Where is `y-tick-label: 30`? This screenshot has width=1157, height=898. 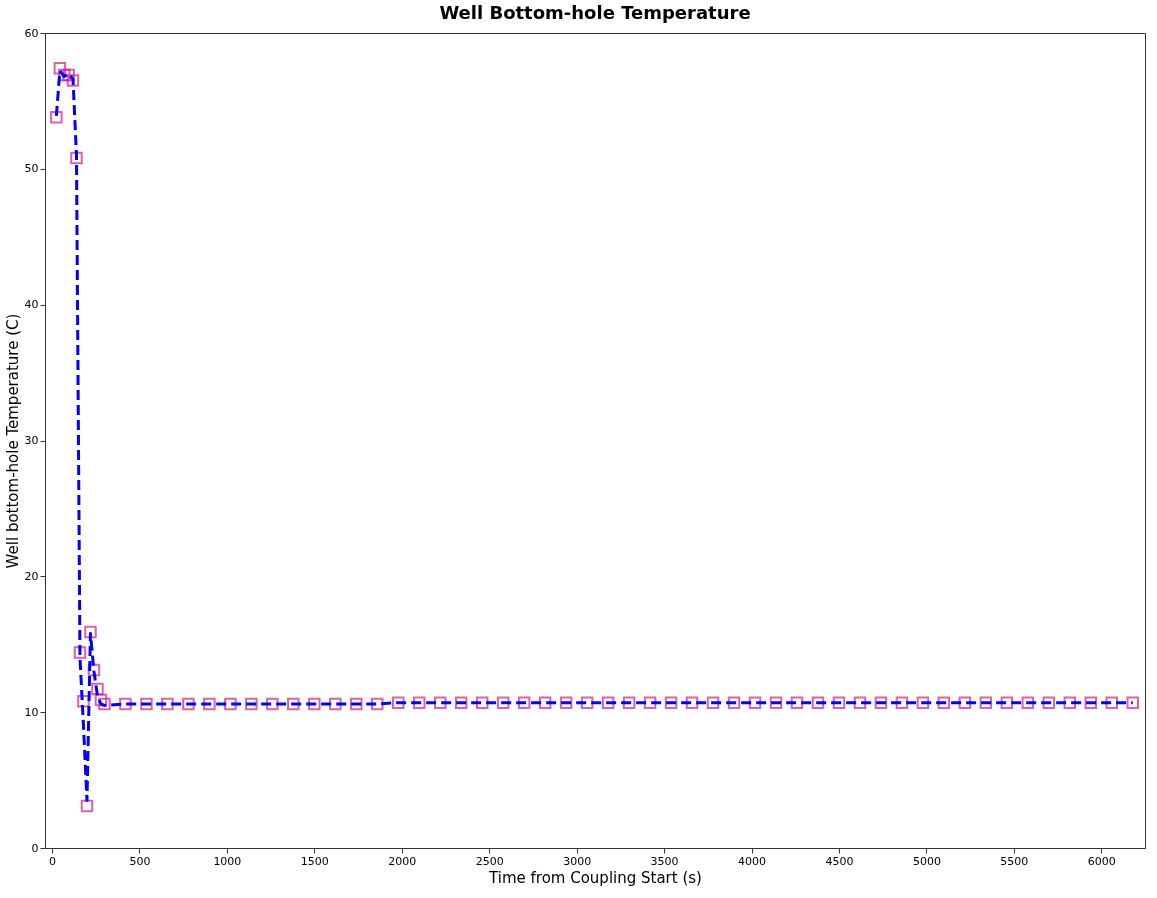
y-tick-label: 30 is located at coordinates (31, 440).